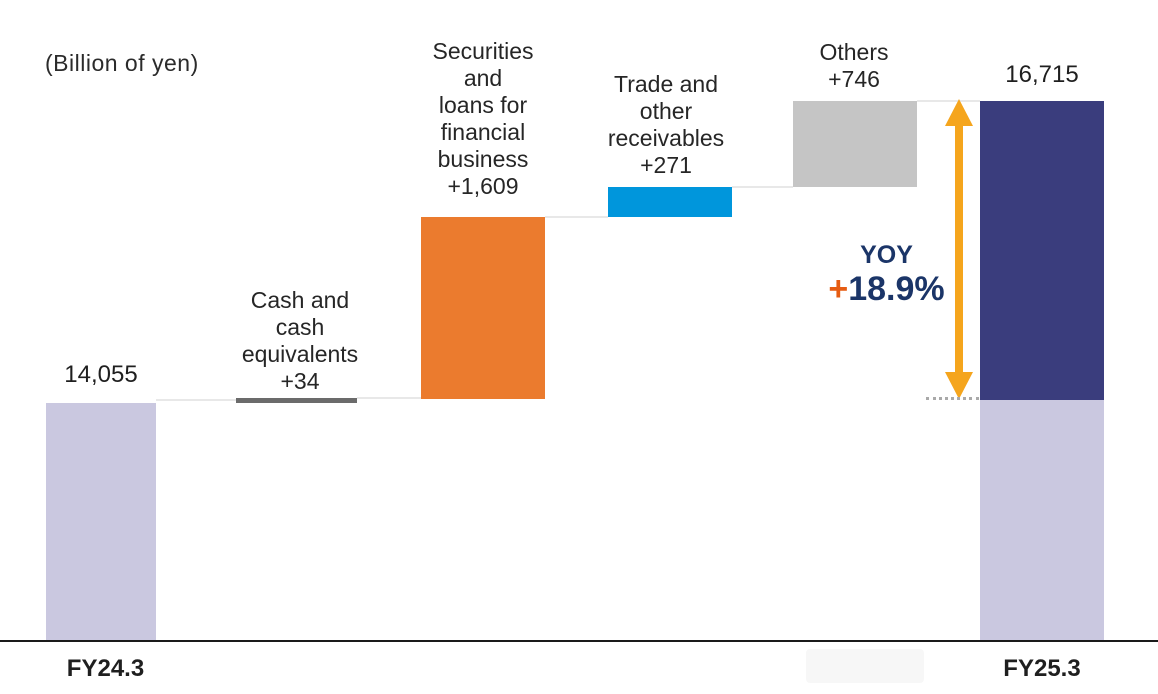 This screenshot has width=1158, height=694. Describe the element at coordinates (855, 144) in the screenshot. I see `bar-others` at that location.